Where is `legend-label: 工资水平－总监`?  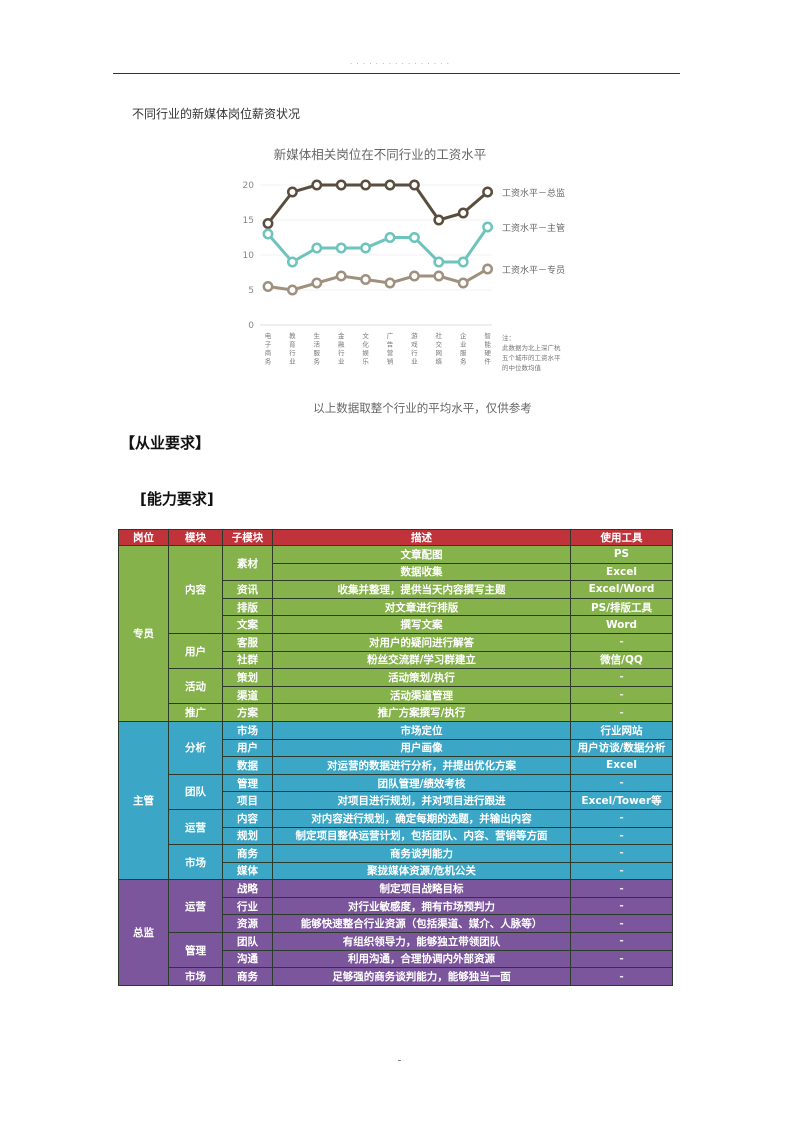
legend-label: 工资水平－总监 is located at coordinates (533, 193).